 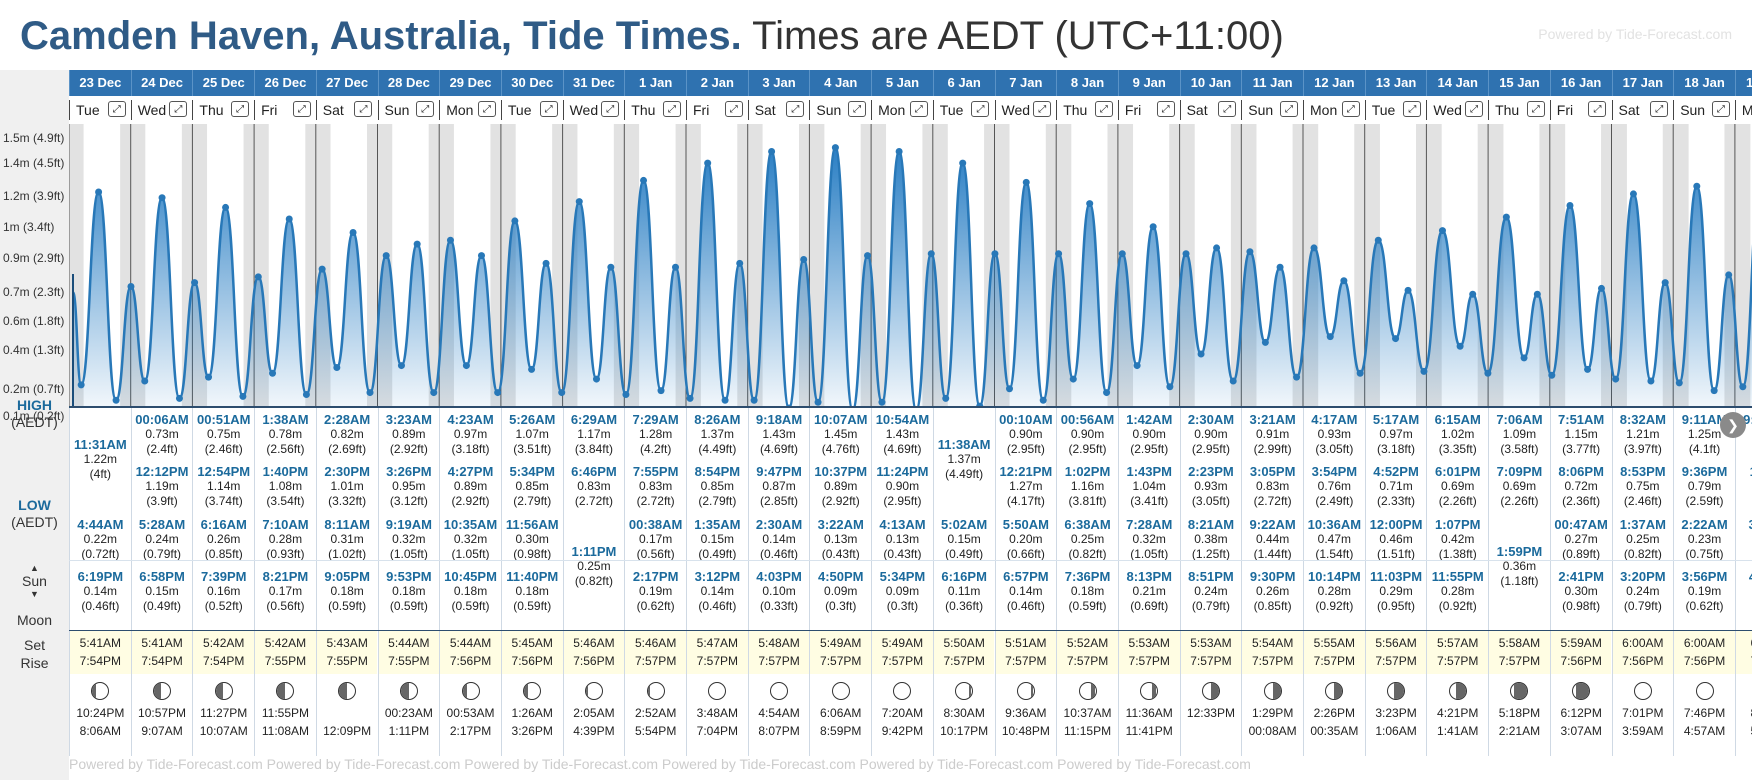 What do you see at coordinates (655, 591) in the screenshot?
I see `tide-height-m: 0.19m` at bounding box center [655, 591].